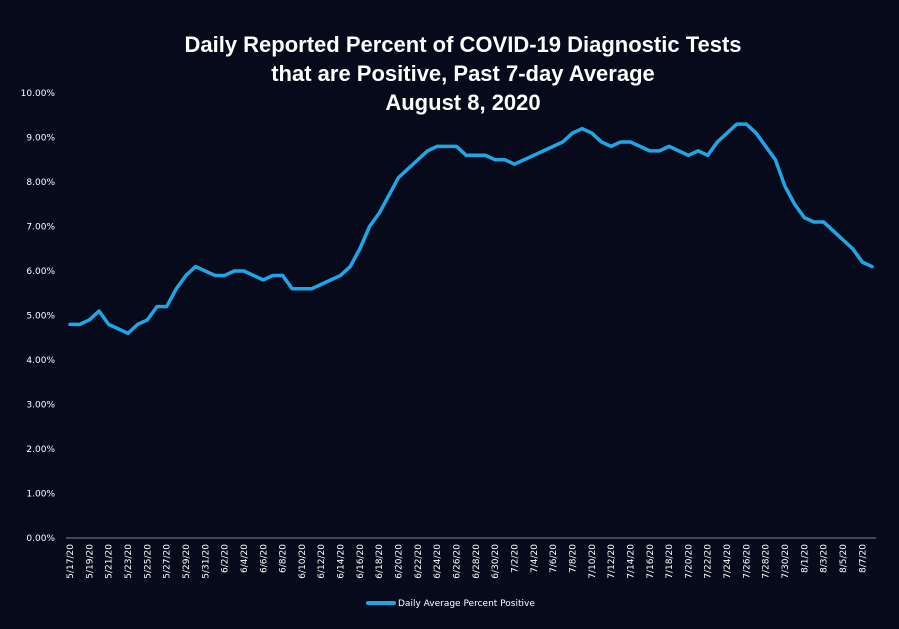 The image size is (899, 629). I want to click on x-tick-label: 5/27/20, so click(168, 561).